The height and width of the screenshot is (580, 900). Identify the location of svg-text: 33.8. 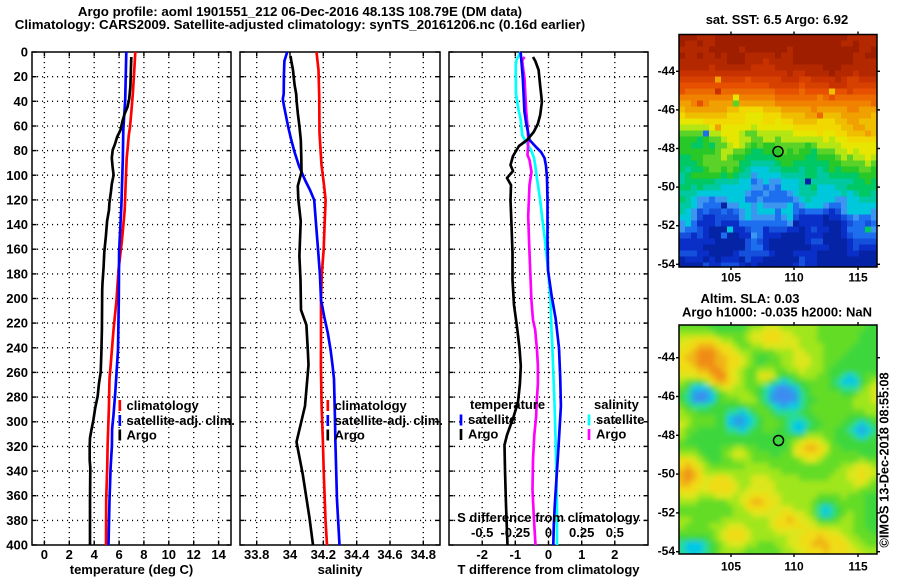
(256, 554).